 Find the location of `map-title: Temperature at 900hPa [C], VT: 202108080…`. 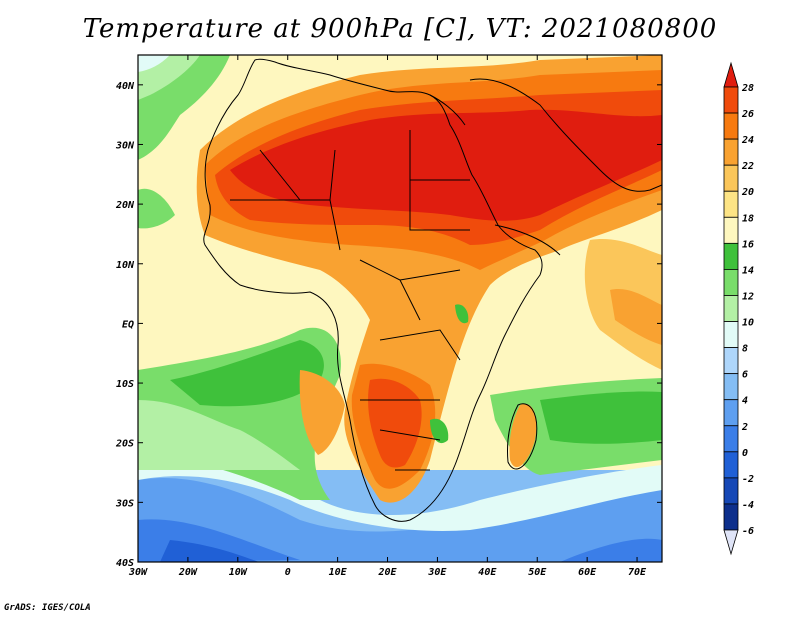

map-title: Temperature at 900hPa [C], VT: 202108080… is located at coordinates (400, 29).